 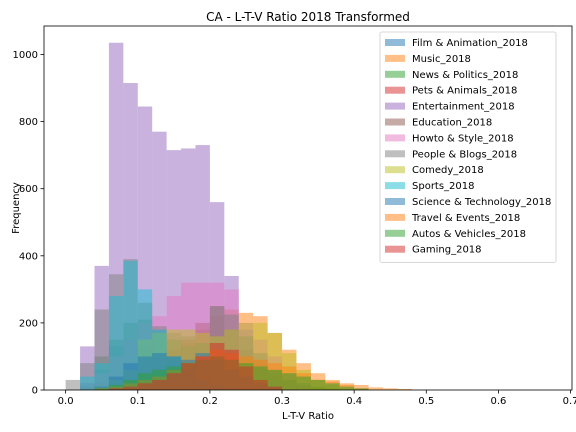 I want to click on x-axis-label: L-T-V Ratio, so click(x=308, y=416).